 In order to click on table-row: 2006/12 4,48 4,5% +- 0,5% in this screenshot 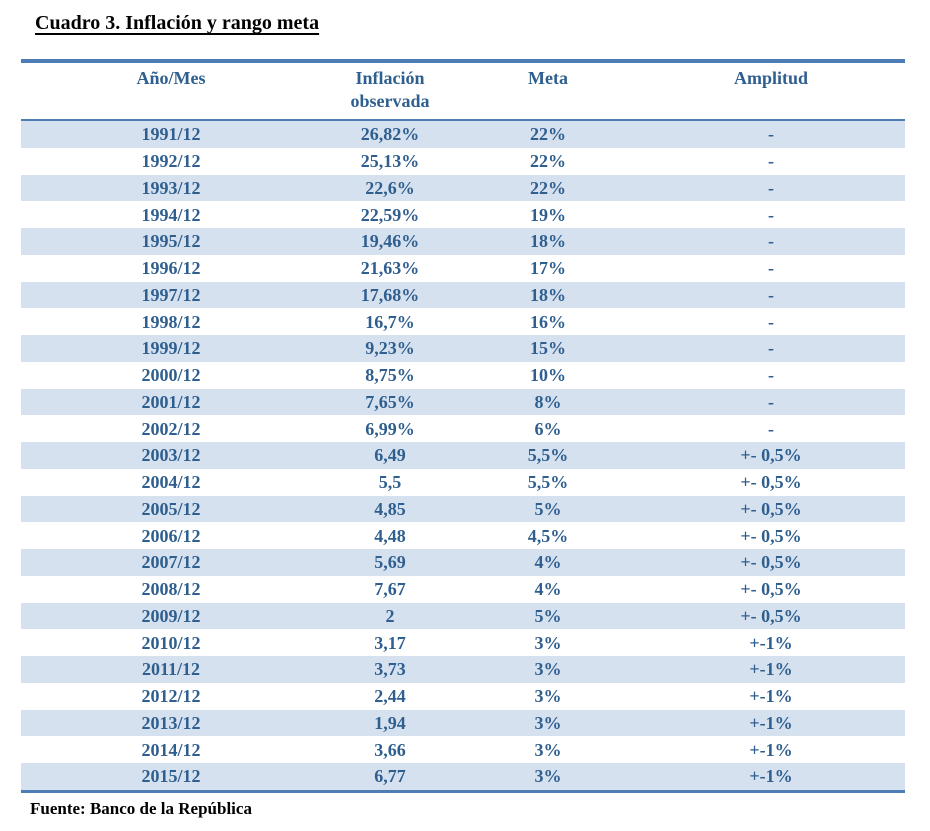, I will do `click(463, 535)`.